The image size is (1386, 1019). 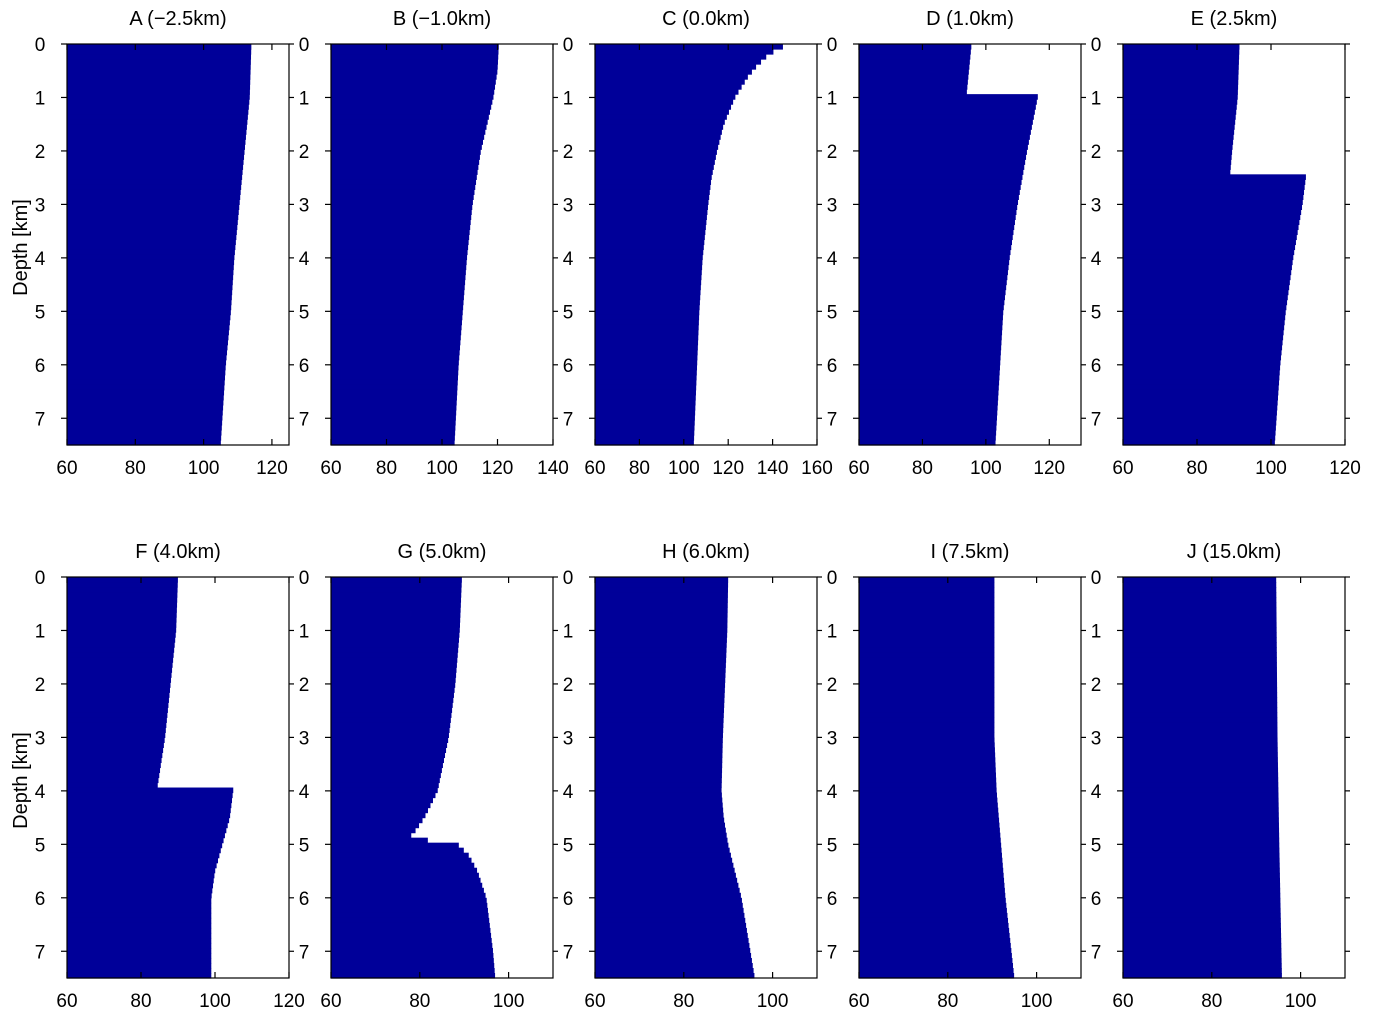 What do you see at coordinates (135, 468) in the screenshot?
I see `x-tick-label: 80` at bounding box center [135, 468].